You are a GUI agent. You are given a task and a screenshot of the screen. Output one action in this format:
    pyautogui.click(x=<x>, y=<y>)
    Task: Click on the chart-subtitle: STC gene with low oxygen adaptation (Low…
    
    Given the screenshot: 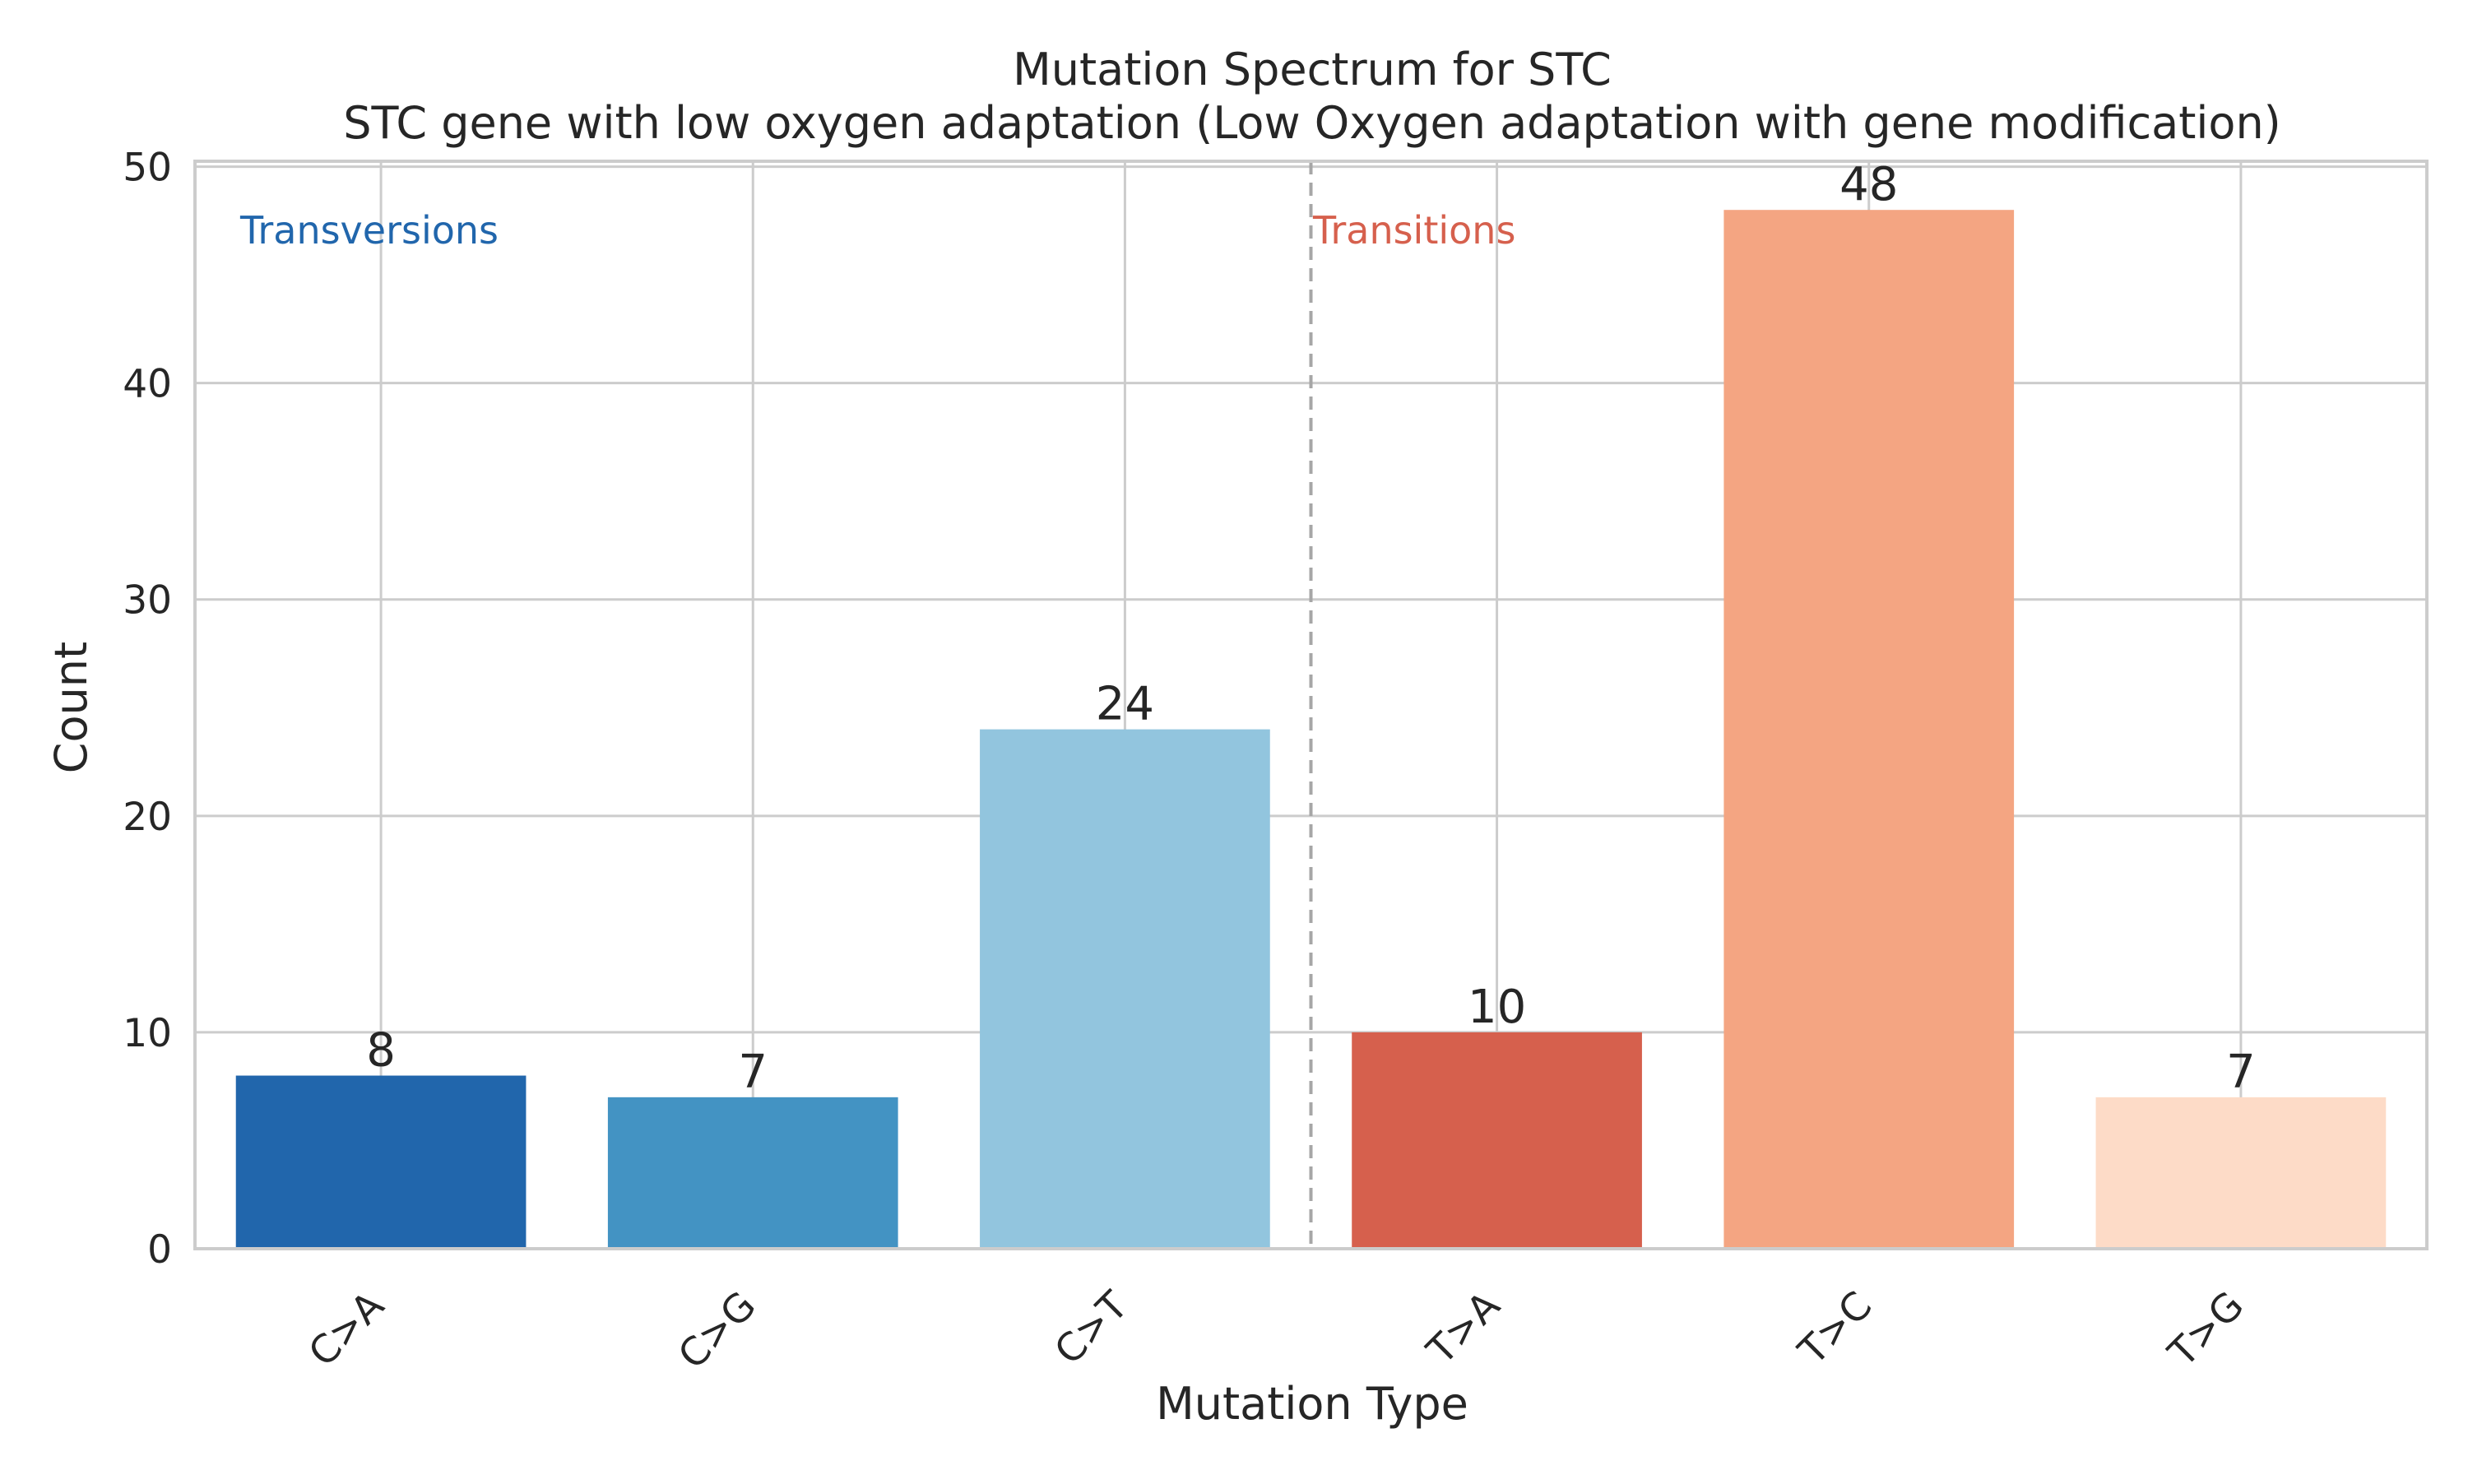 What is the action you would take?
    pyautogui.click(x=1312, y=123)
    